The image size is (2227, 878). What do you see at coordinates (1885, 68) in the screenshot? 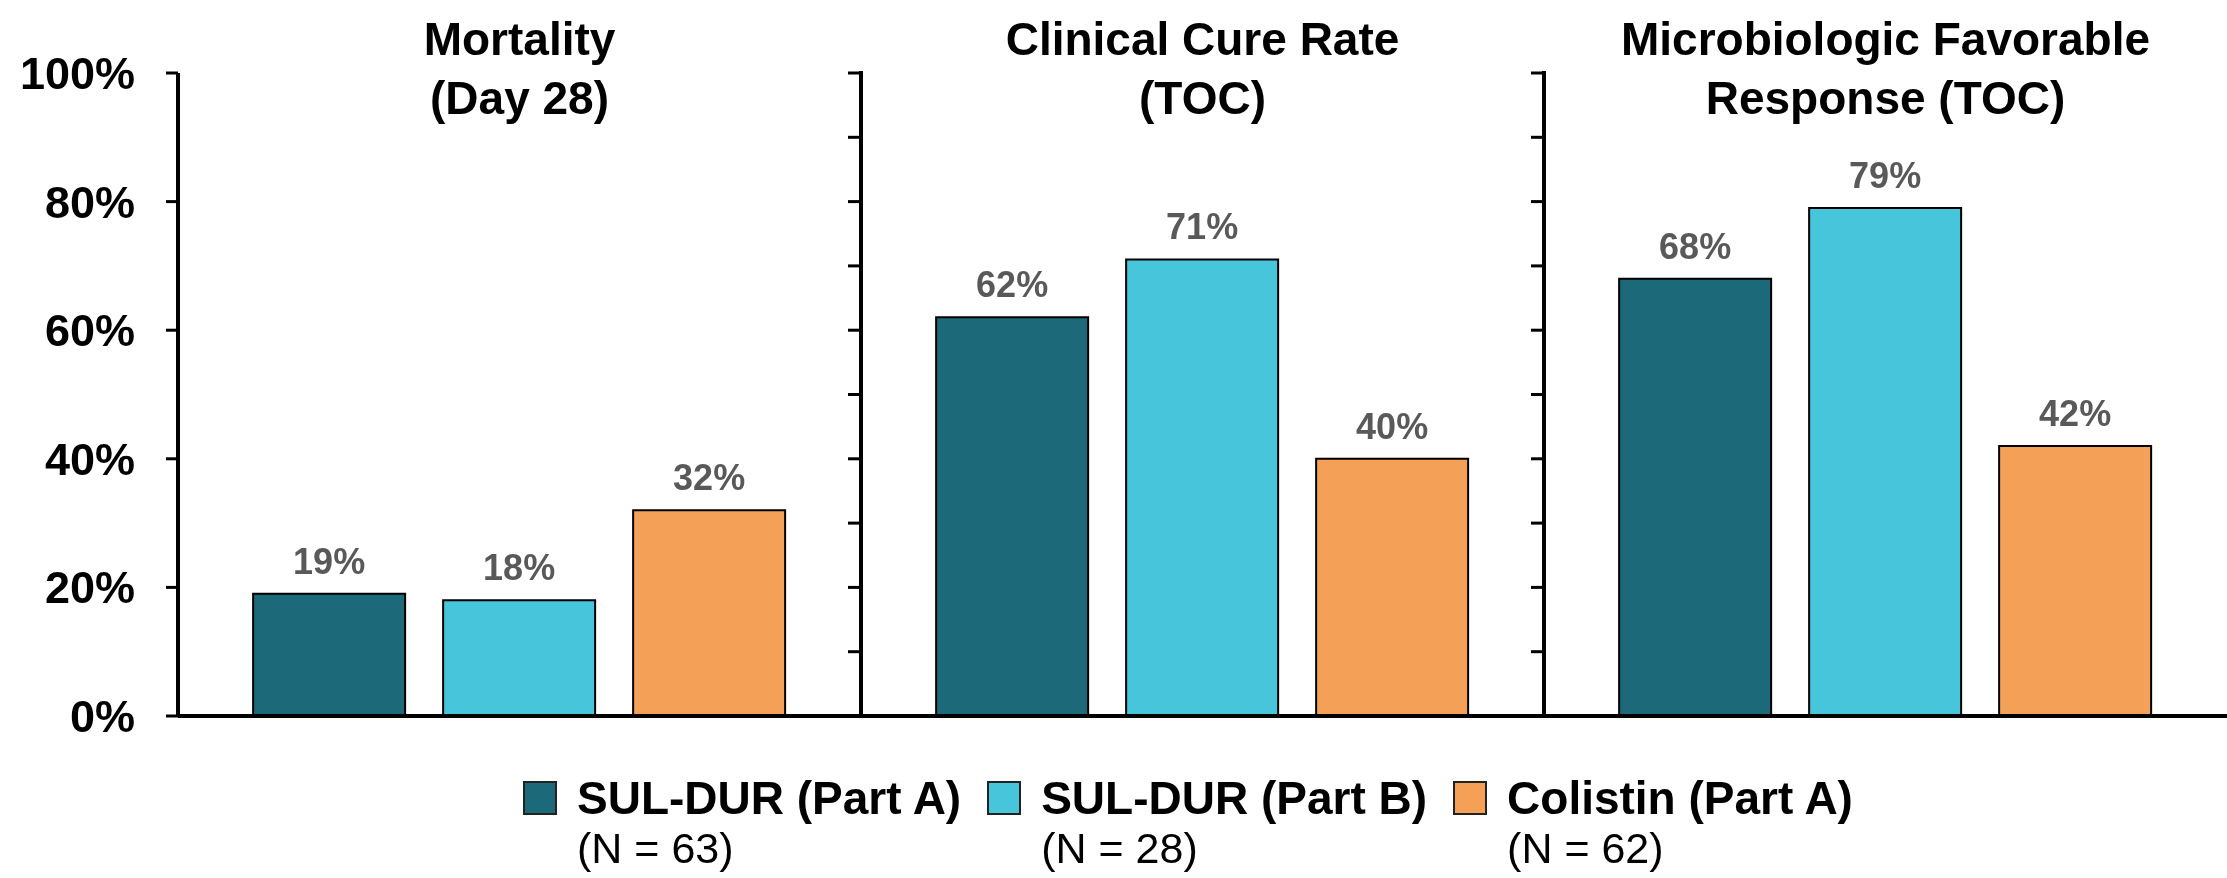
I see `x-tick-label: Microbiologic Favorable Response (TOC)` at bounding box center [1885, 68].